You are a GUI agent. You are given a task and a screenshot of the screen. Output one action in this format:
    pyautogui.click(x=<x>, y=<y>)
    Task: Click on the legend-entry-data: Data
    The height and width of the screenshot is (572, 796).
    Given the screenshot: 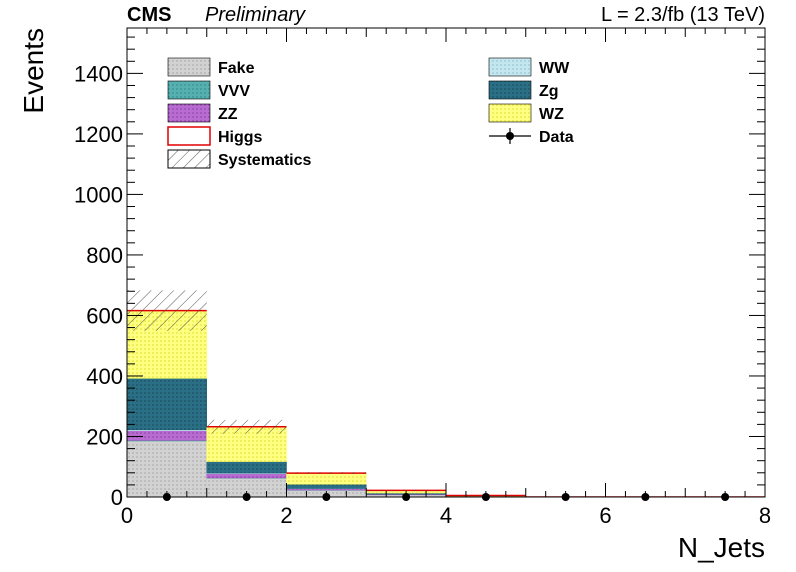 What is the action you would take?
    pyautogui.click(x=531, y=137)
    